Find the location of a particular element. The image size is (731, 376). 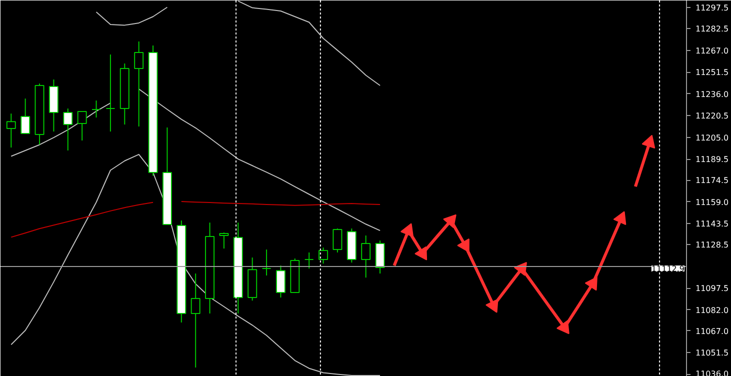

y-tick-label: 11236.0 is located at coordinates (712, 94).